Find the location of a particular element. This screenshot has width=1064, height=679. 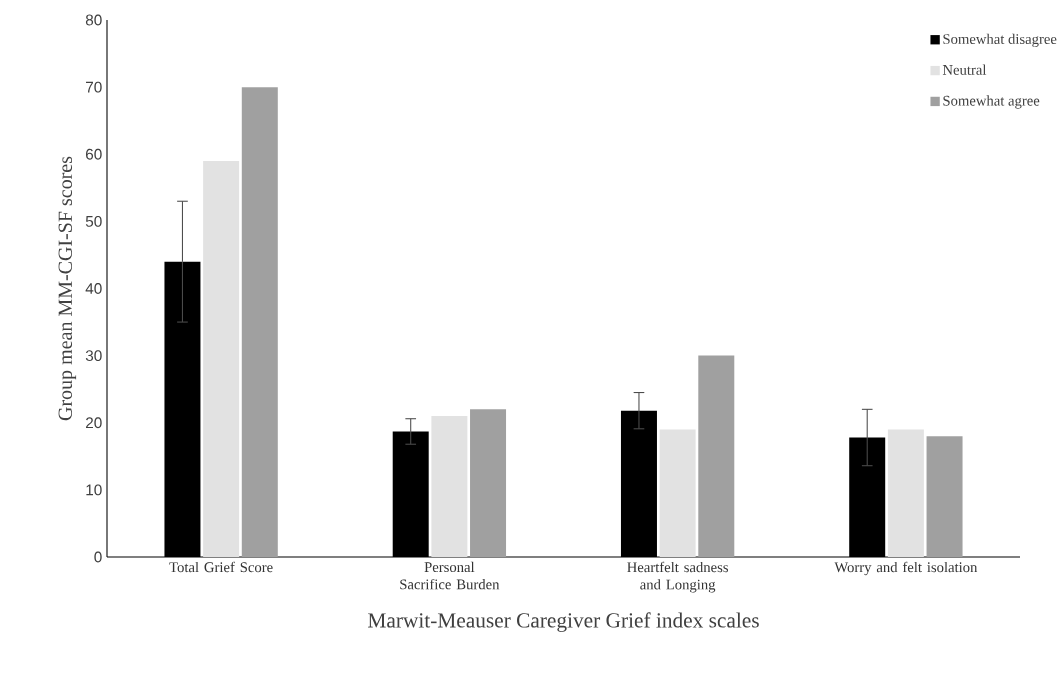

y-tick-label: 60 is located at coordinates (94, 154).